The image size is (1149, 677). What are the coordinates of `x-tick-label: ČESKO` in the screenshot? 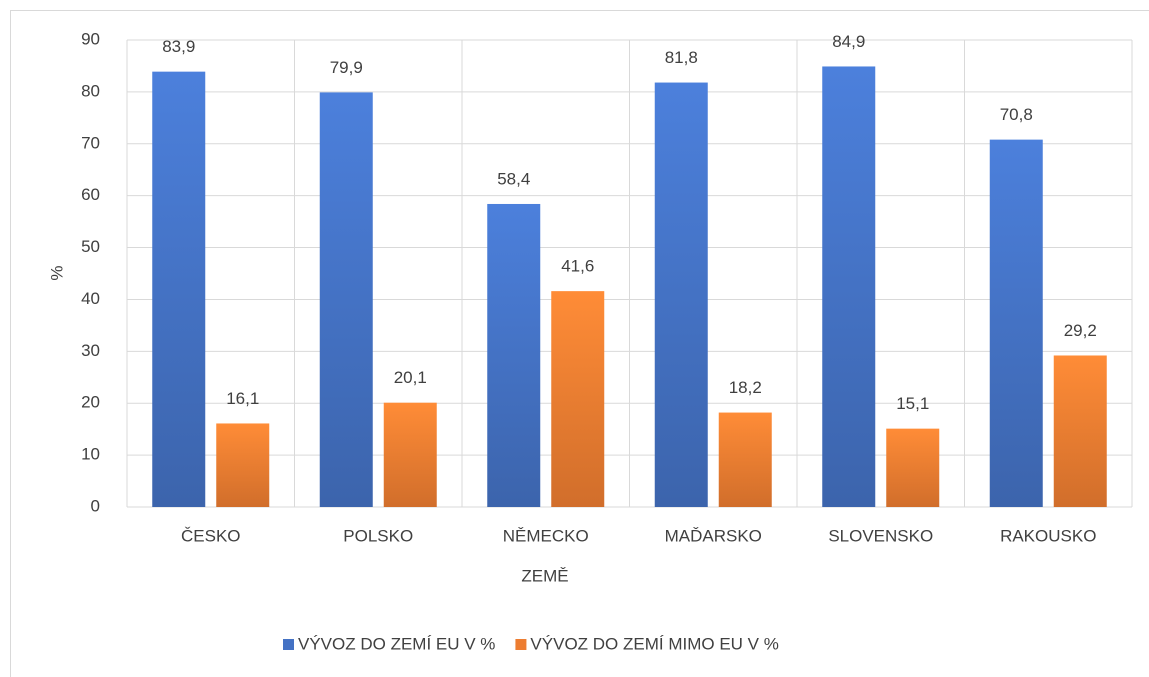 It's located at (211, 535).